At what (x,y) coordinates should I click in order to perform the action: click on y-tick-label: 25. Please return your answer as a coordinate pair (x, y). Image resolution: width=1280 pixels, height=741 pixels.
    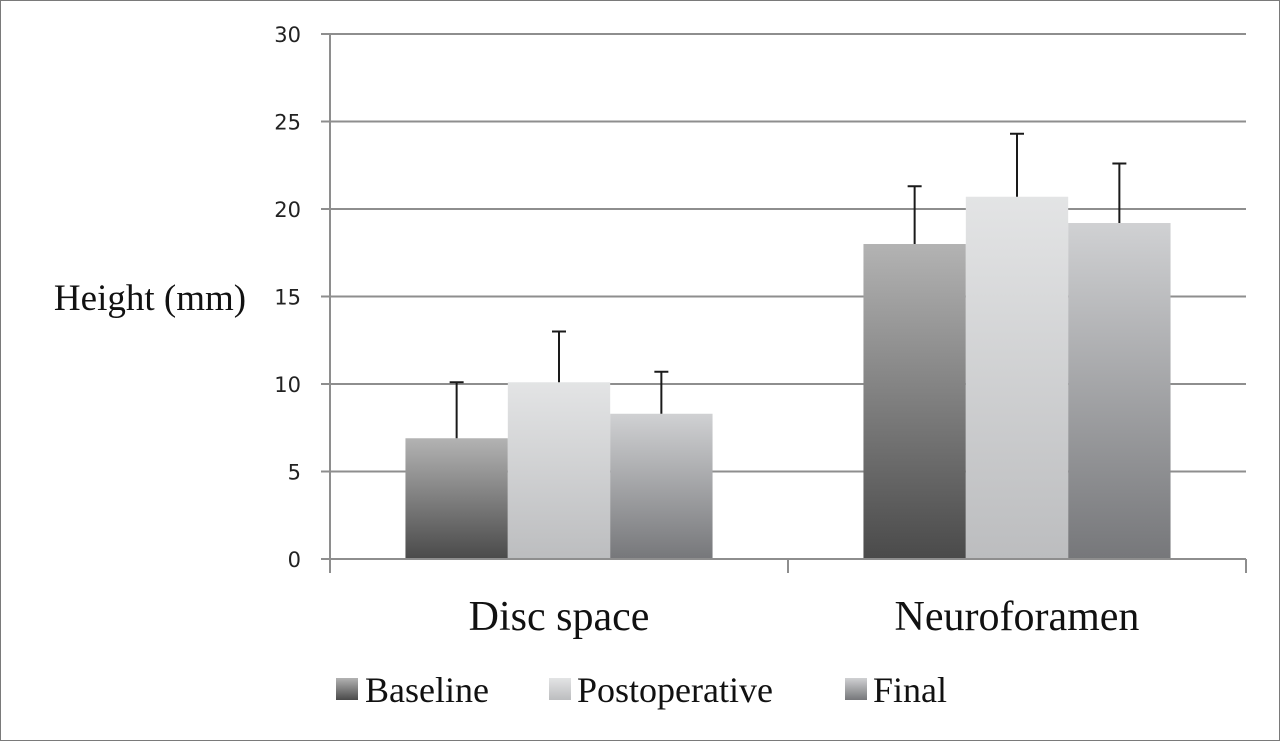
    Looking at the image, I should click on (287, 123).